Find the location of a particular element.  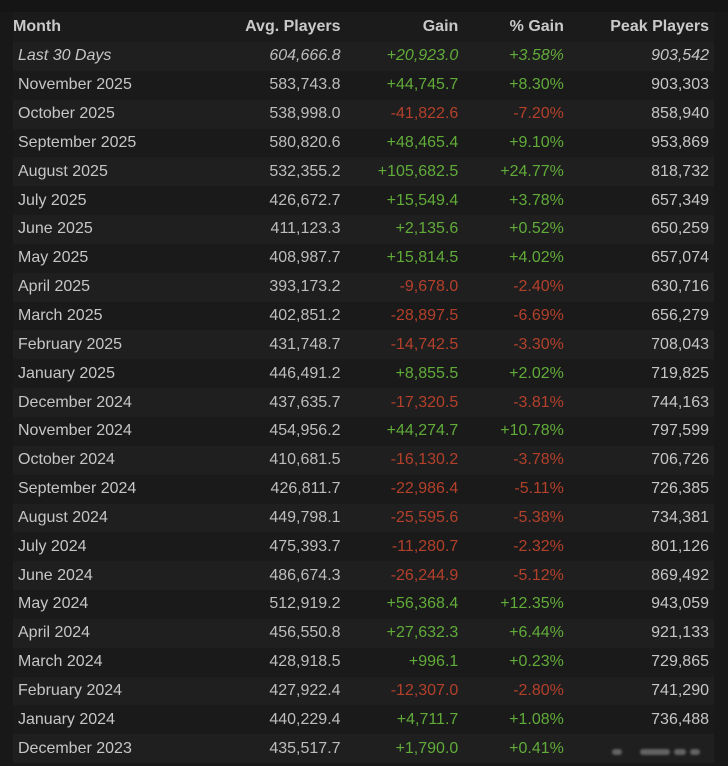

month-cell: June 2025 is located at coordinates (104, 229).